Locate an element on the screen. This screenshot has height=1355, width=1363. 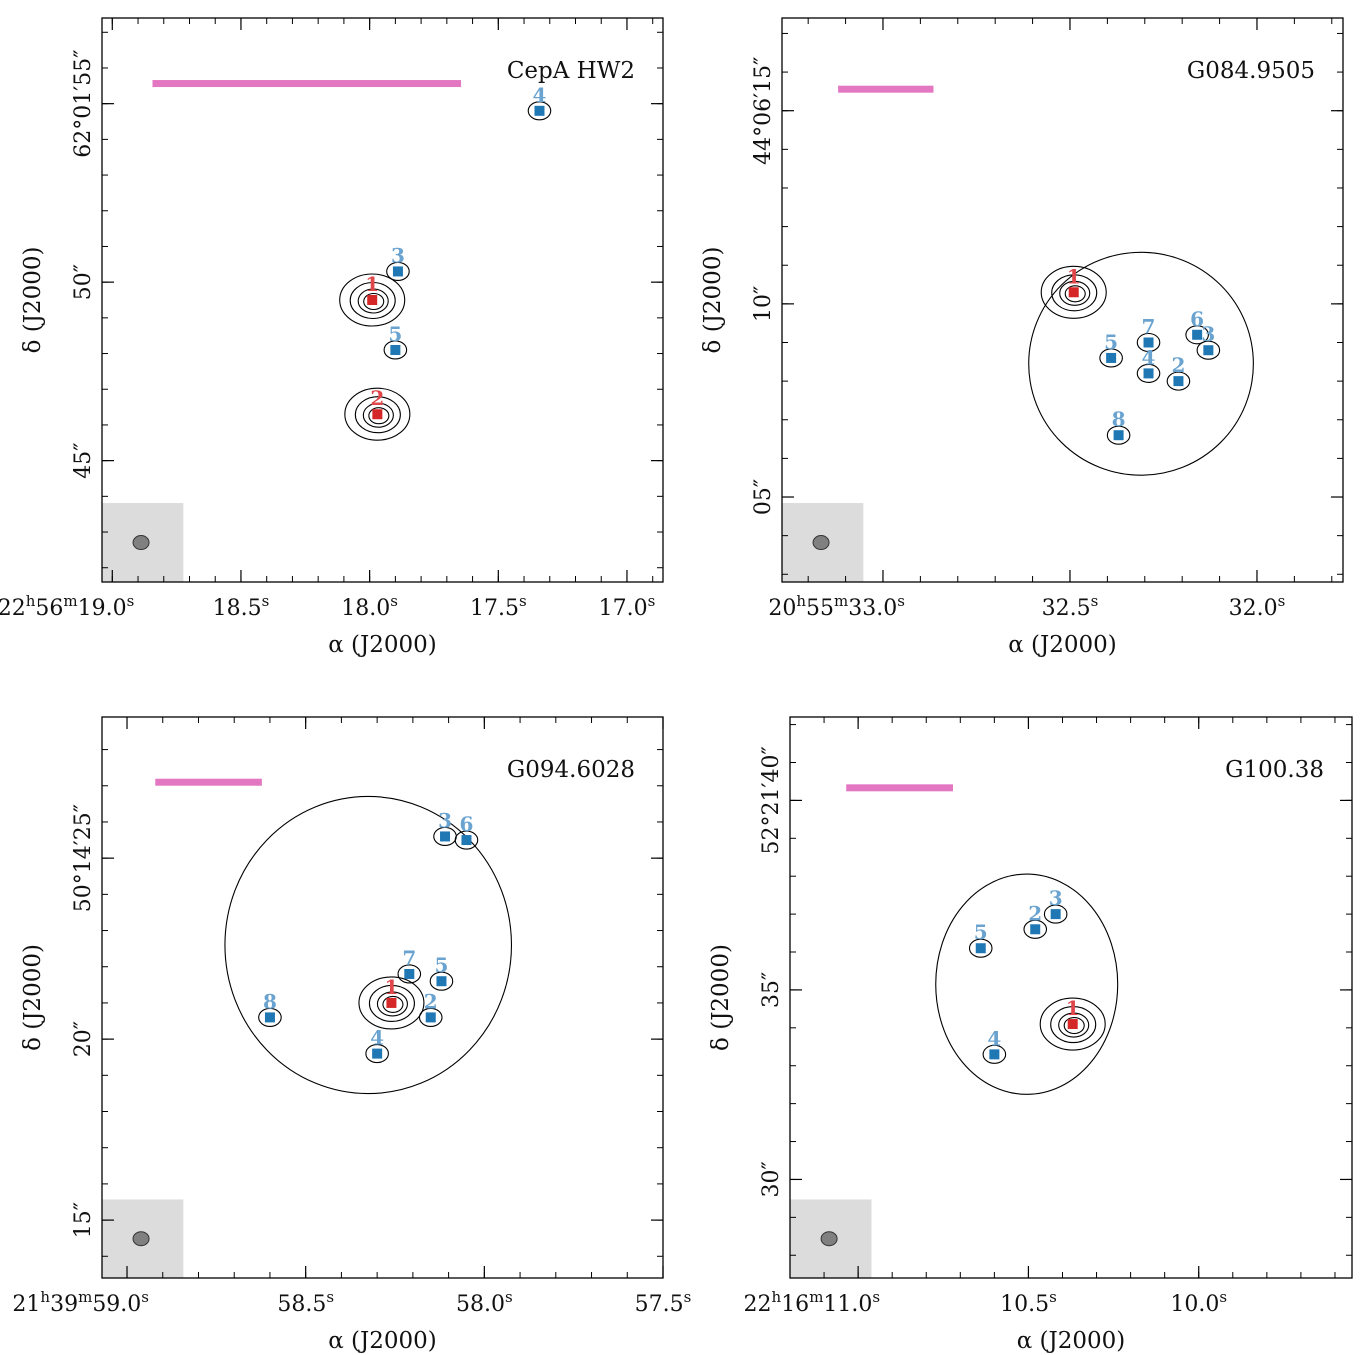
y-tick-label: 05″ is located at coordinates (763, 497).